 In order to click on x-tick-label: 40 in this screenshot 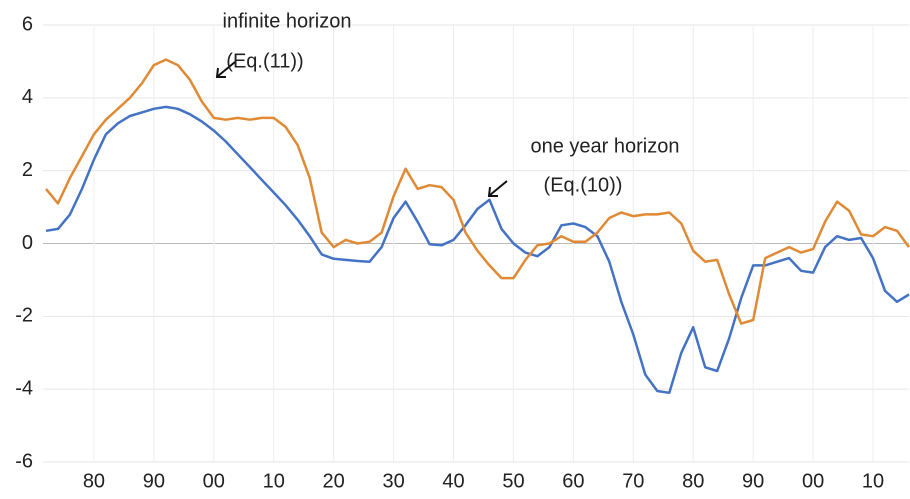, I will do `click(453, 481)`.